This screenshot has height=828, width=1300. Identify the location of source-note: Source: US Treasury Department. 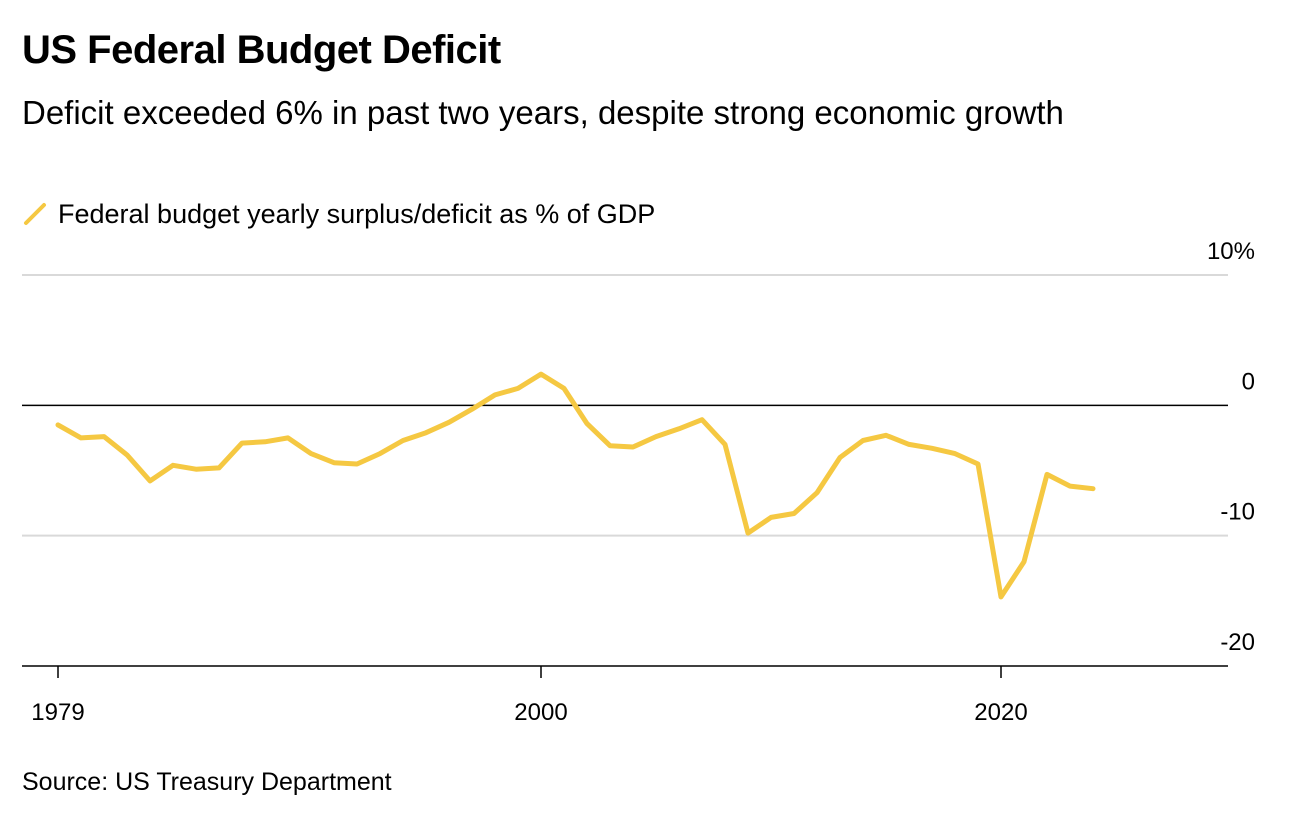
(207, 782).